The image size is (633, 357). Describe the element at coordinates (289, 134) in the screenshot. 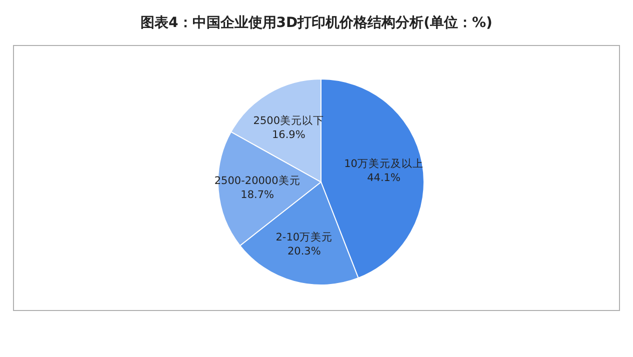

I see `data-label: 16.9%` at that location.